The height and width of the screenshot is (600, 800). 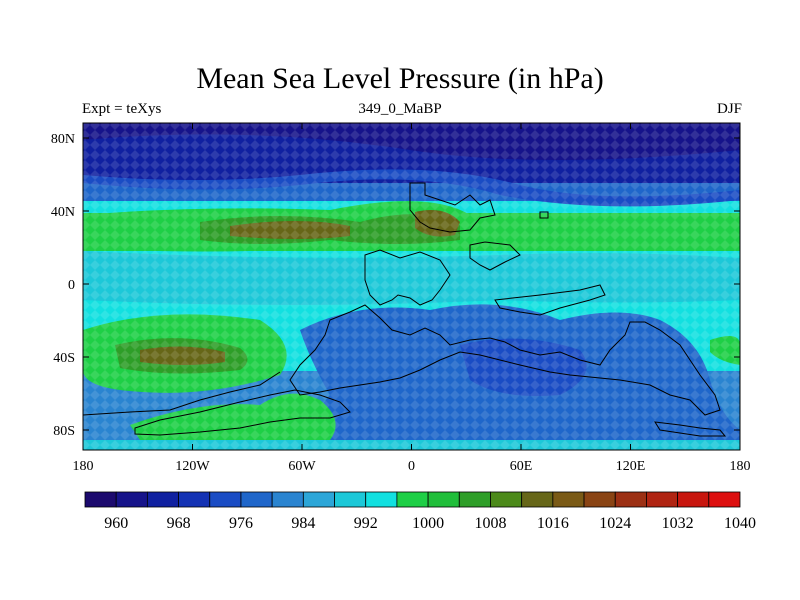 What do you see at coordinates (122, 109) in the screenshot?
I see `experiment-label: Expt = teXys` at bounding box center [122, 109].